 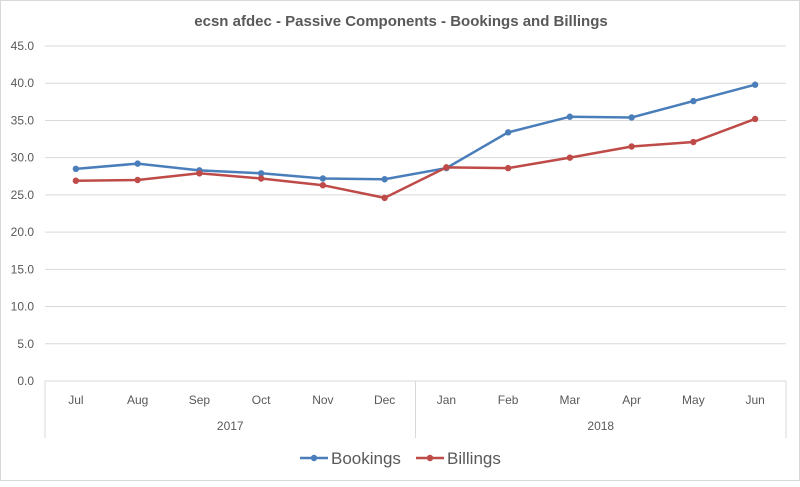 I want to click on x-tick-label: Feb, so click(x=508, y=400).